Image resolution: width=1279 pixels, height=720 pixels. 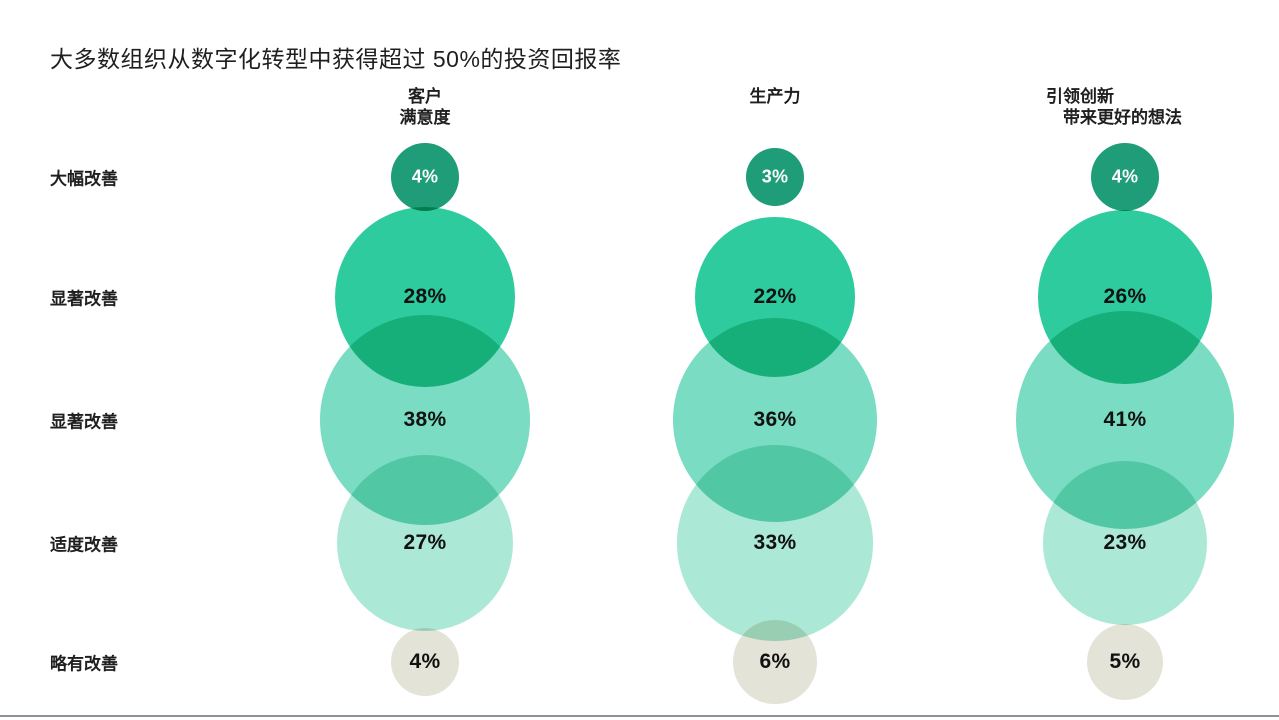 I want to click on bubble-客户满意度-略有改善, so click(x=425, y=662).